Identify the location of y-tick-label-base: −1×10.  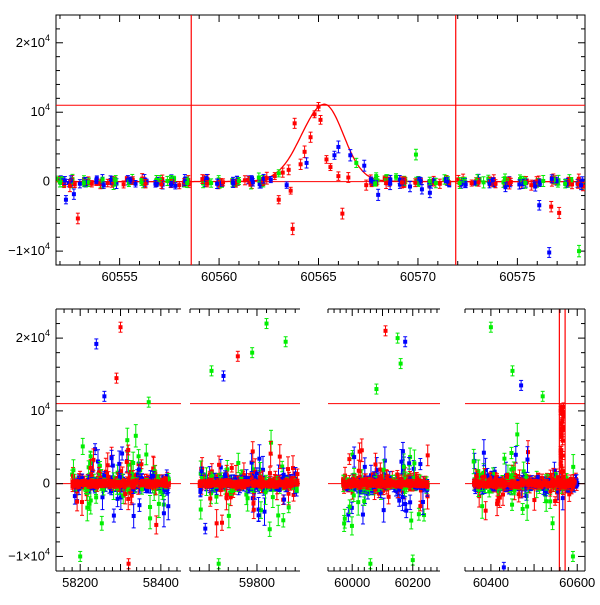
(26, 250).